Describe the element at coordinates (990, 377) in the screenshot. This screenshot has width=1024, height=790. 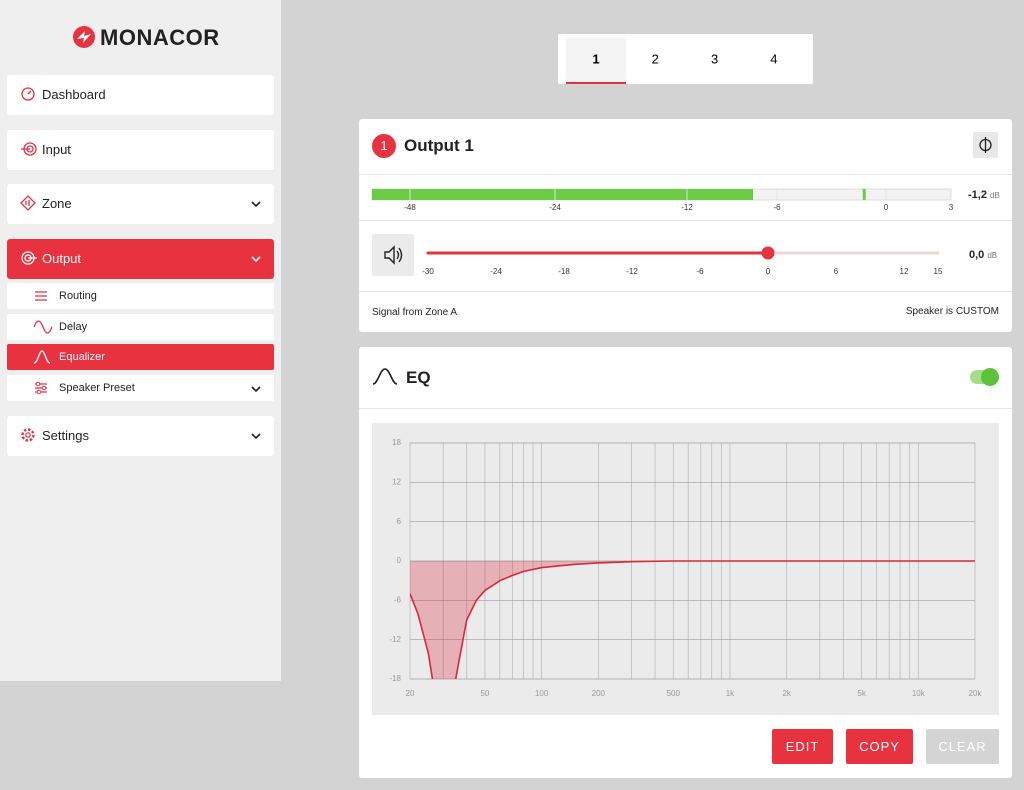
I see `toggle-knob` at that location.